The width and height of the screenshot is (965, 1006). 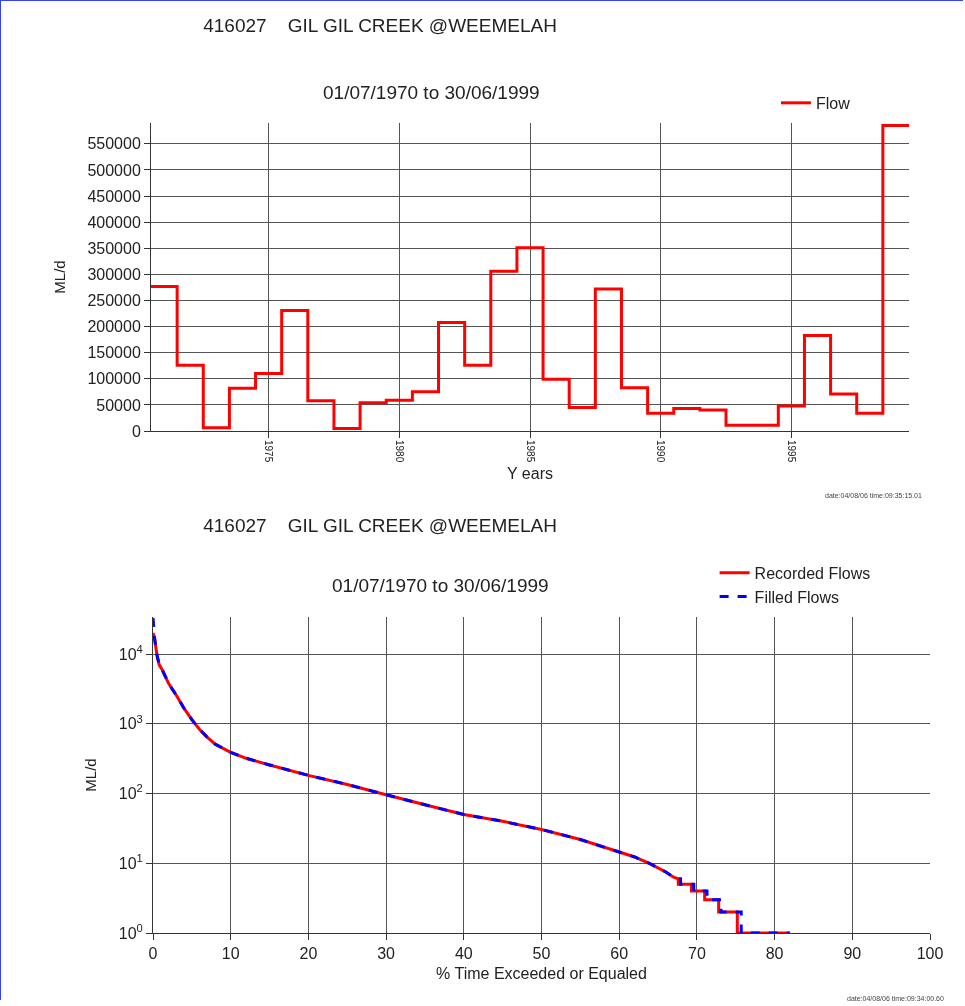 I want to click on legend-label: Flow, so click(x=833, y=104).